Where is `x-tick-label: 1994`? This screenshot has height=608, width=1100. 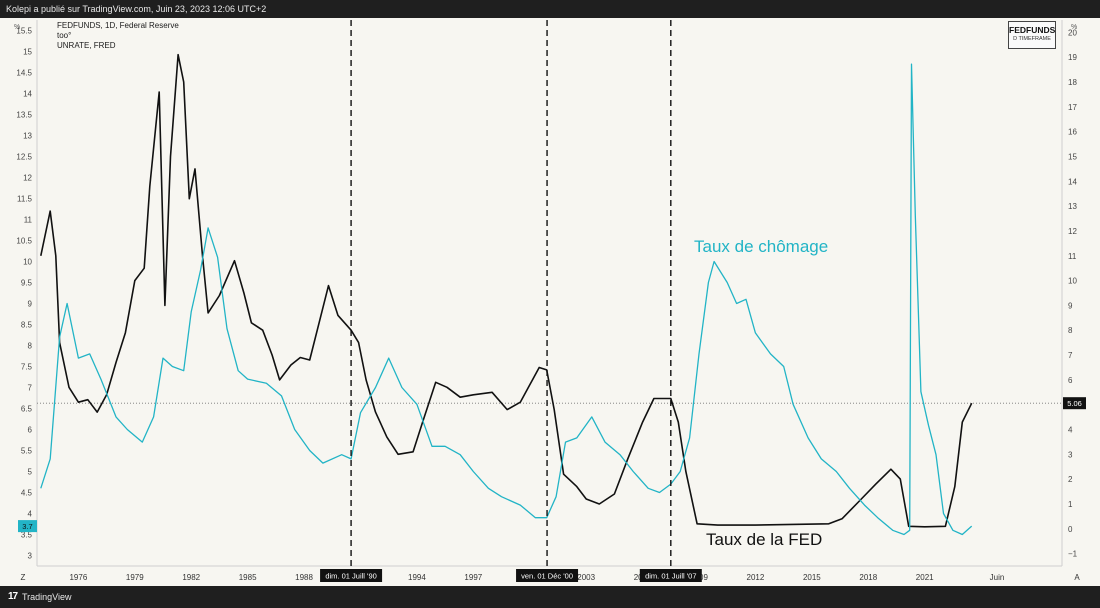 x-tick-label: 1994 is located at coordinates (417, 577).